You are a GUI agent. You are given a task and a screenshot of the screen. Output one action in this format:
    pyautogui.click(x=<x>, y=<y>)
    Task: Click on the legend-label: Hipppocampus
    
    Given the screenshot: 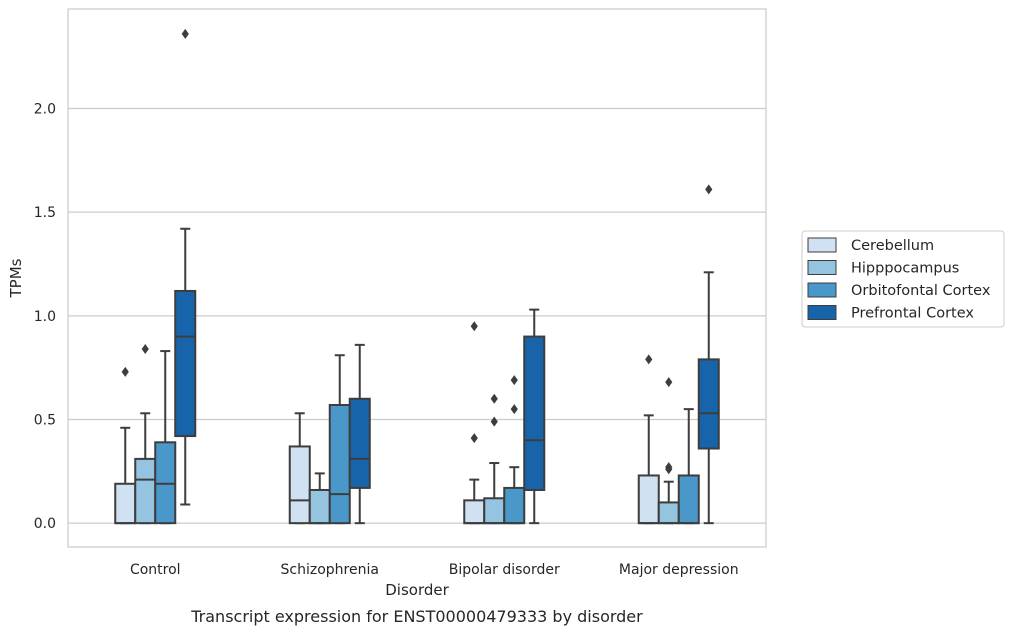 What is the action you would take?
    pyautogui.click(x=905, y=269)
    